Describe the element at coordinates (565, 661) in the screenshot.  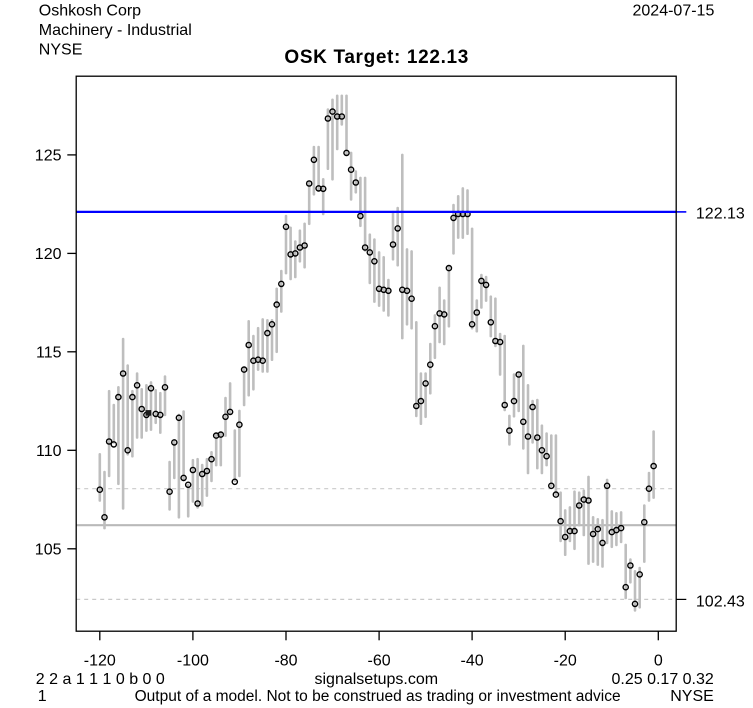
I see `svg-text: -20` at that location.